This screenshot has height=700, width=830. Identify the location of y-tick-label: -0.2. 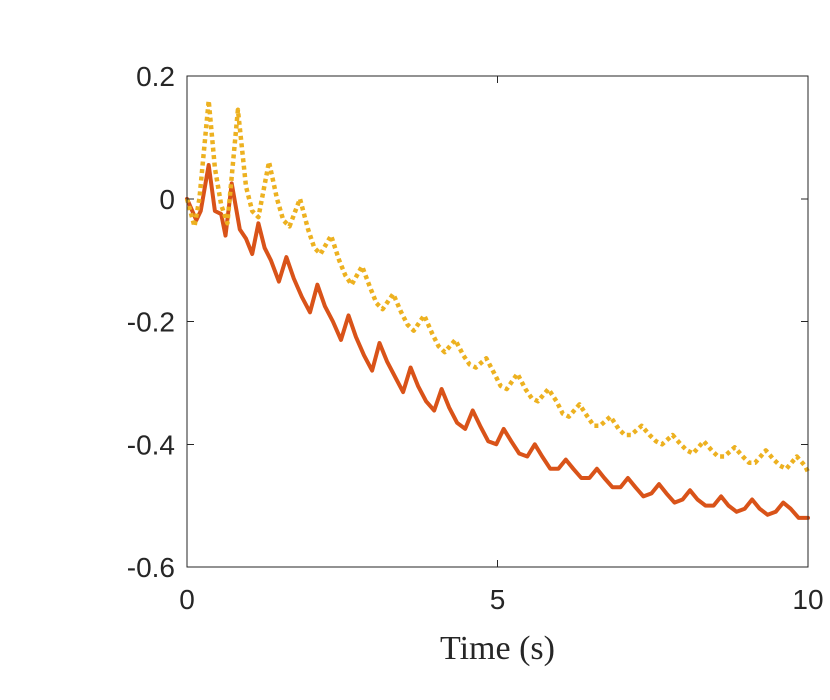
(151, 322).